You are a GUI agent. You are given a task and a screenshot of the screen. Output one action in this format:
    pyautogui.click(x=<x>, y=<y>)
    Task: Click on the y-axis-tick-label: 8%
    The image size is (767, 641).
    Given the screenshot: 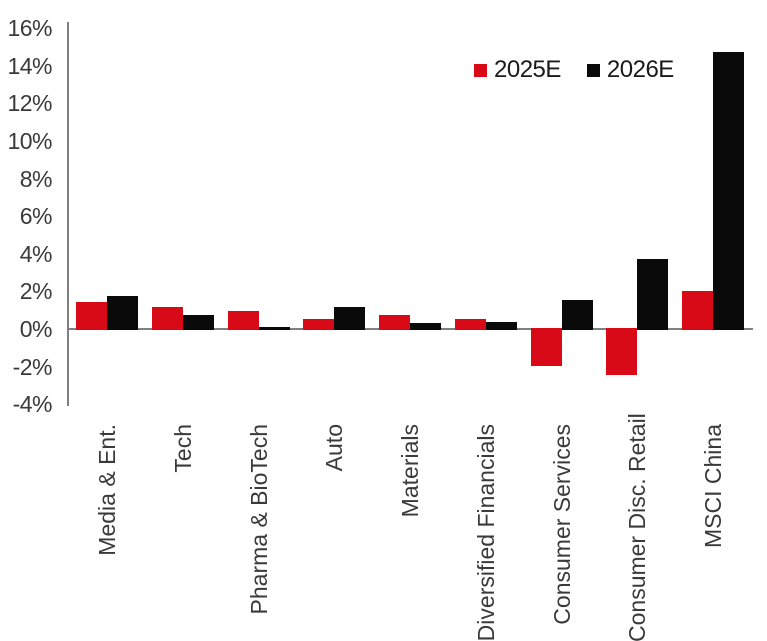 What is the action you would take?
    pyautogui.click(x=36, y=178)
    